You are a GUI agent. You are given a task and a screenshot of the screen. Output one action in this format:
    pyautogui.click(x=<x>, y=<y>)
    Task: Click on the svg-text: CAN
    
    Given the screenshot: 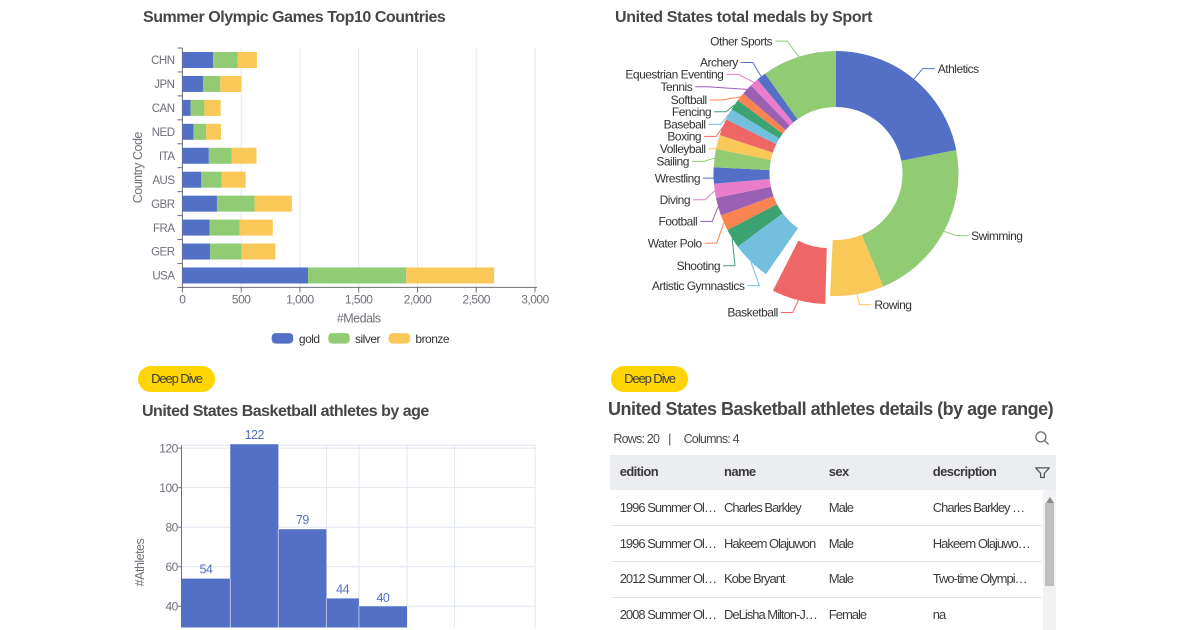 What is the action you would take?
    pyautogui.click(x=163, y=109)
    